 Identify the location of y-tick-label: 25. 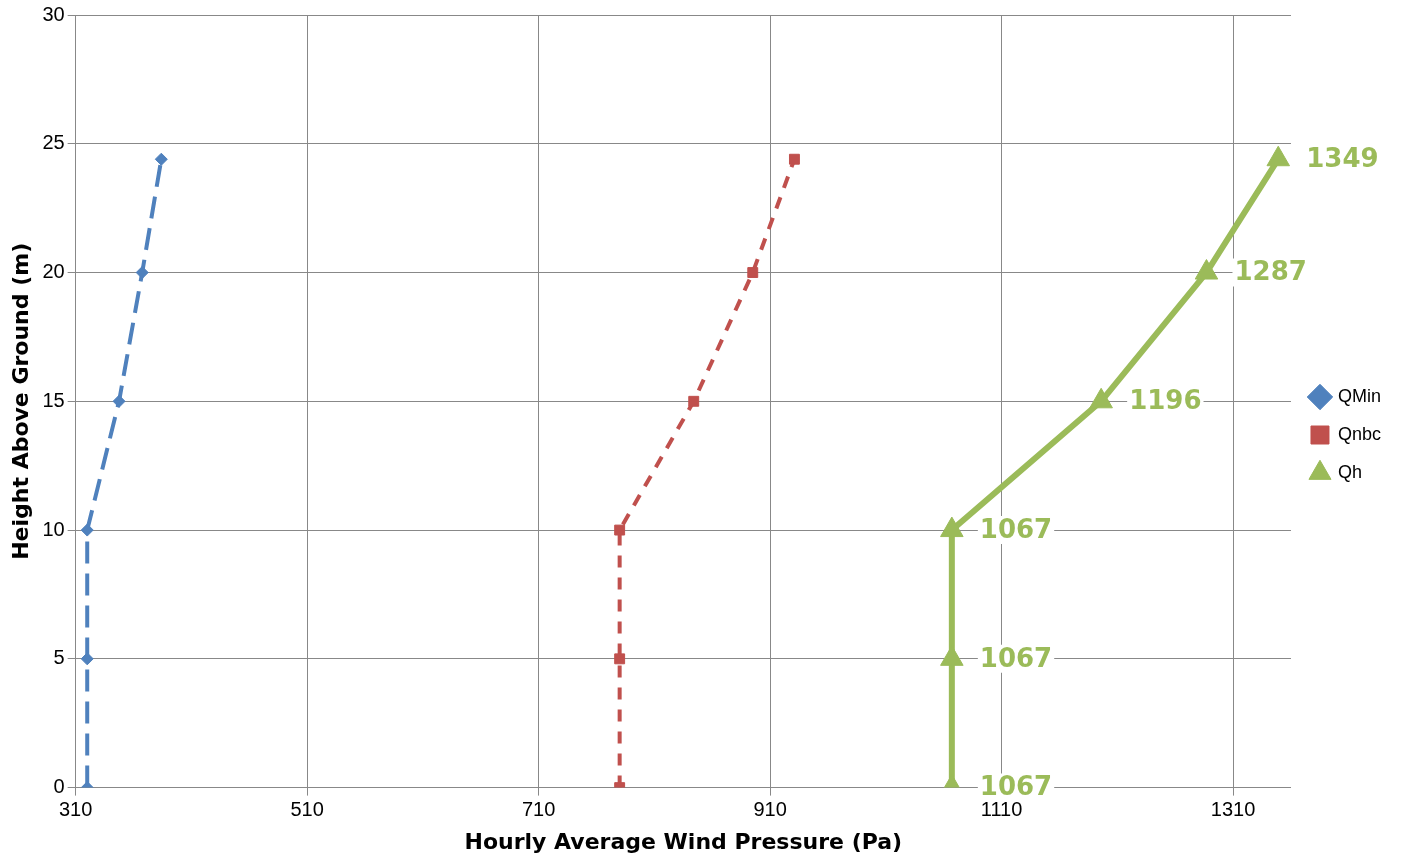
(53, 142).